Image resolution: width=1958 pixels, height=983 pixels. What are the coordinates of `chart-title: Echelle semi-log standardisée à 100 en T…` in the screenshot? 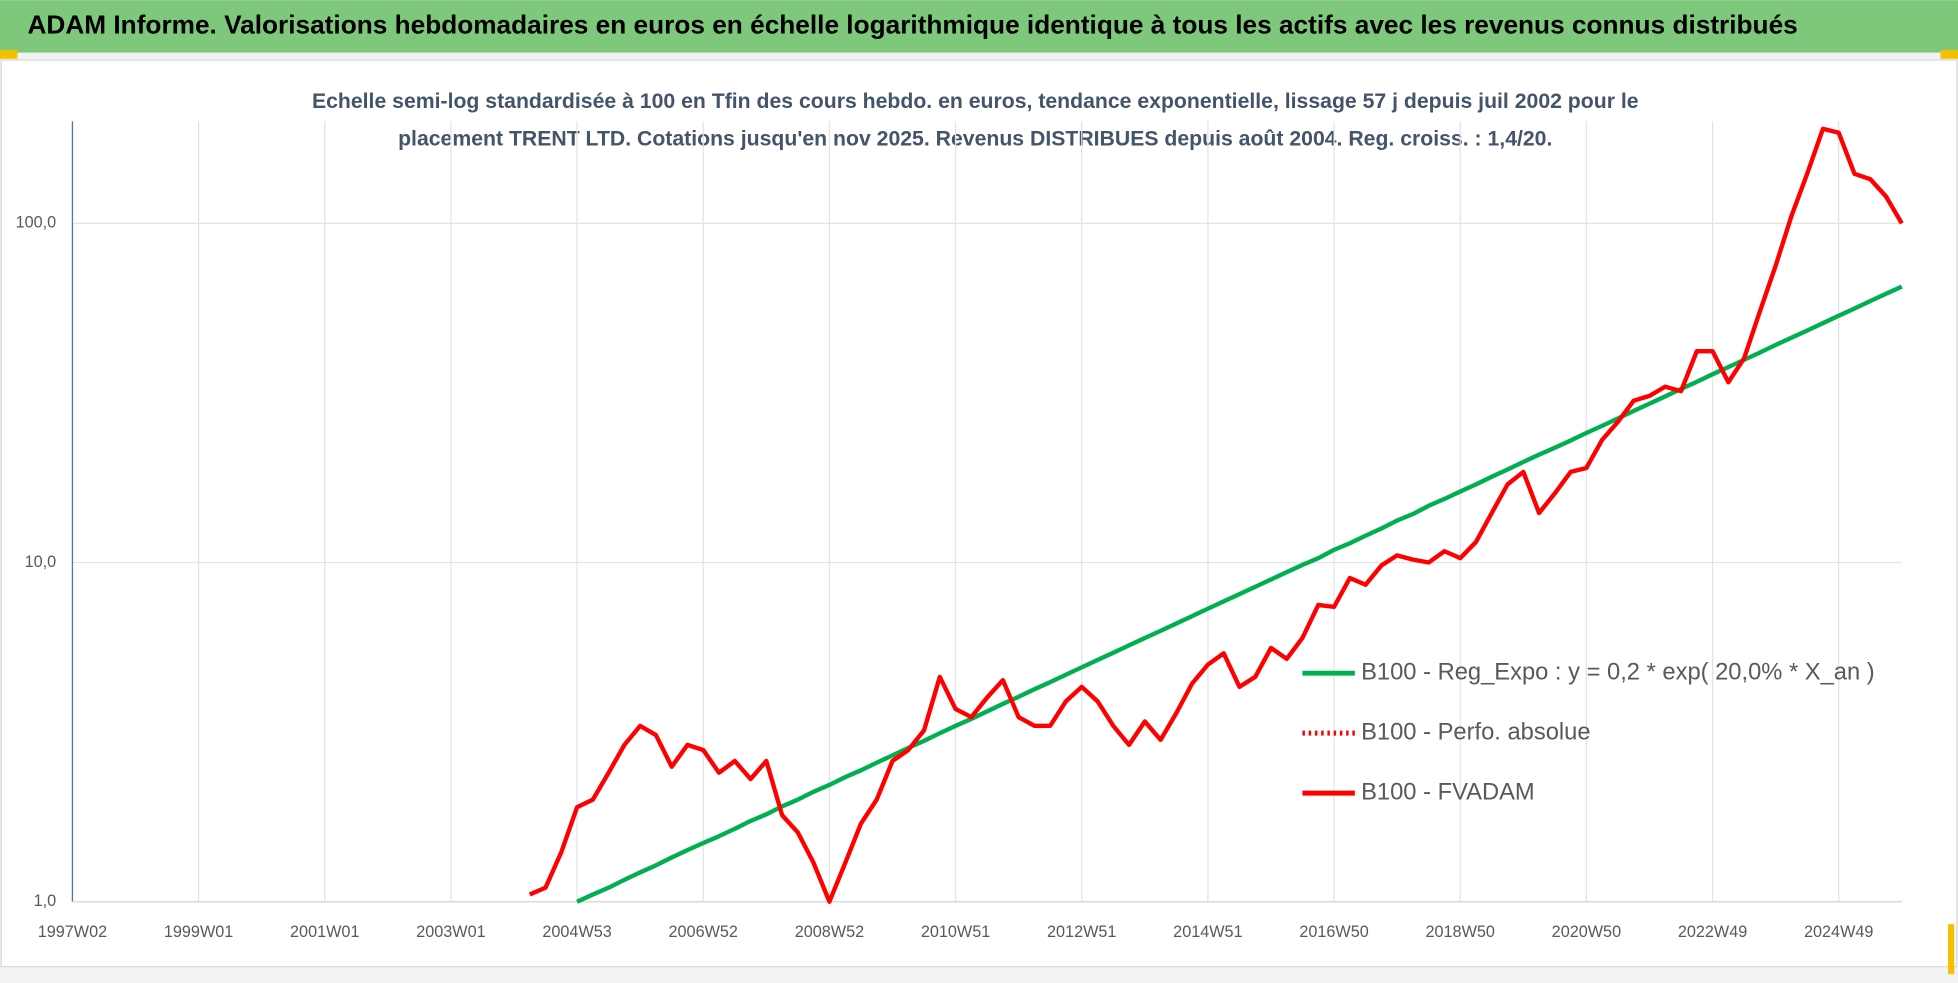 It's located at (975, 101).